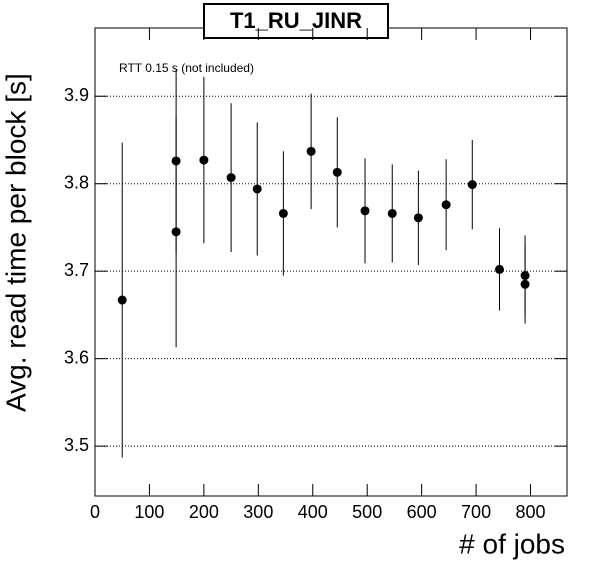 The width and height of the screenshot is (596, 572). What do you see at coordinates (512, 543) in the screenshot?
I see `x-axis-label: # of jobs` at bounding box center [512, 543].